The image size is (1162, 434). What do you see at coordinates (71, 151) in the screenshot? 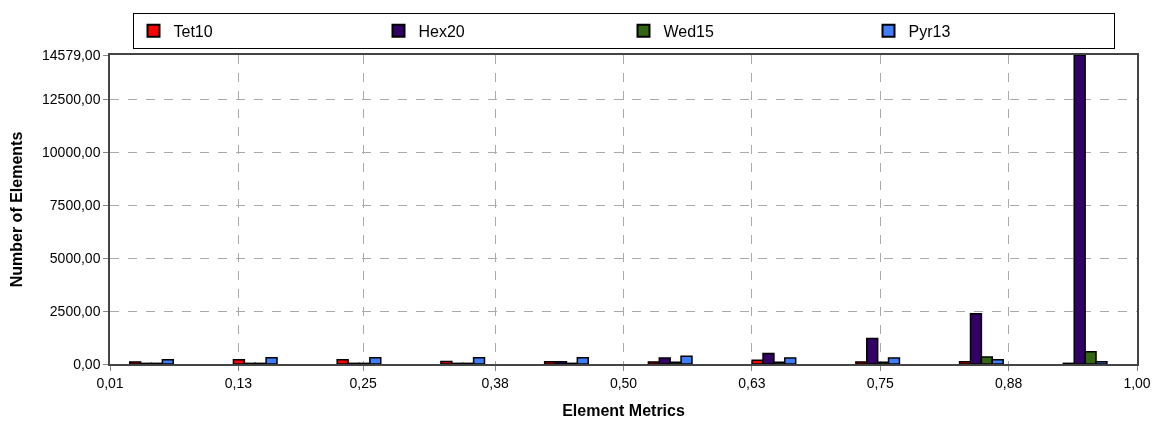
I see `y-tick-label: 10000,00` at bounding box center [71, 151].